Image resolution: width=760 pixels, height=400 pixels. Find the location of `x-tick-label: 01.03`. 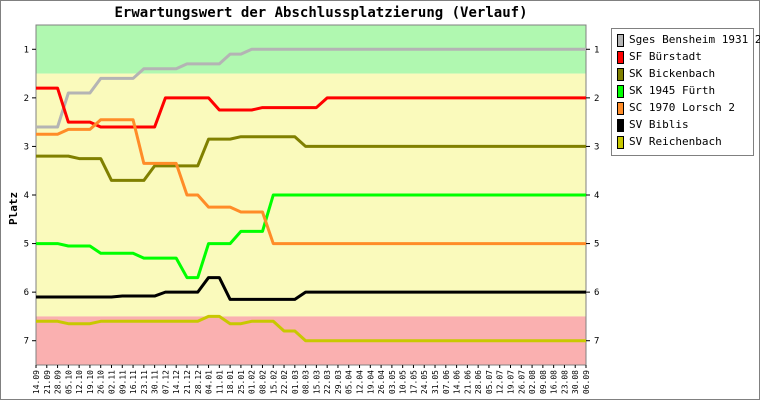

x-tick-label: 01.03 is located at coordinates (295, 382).